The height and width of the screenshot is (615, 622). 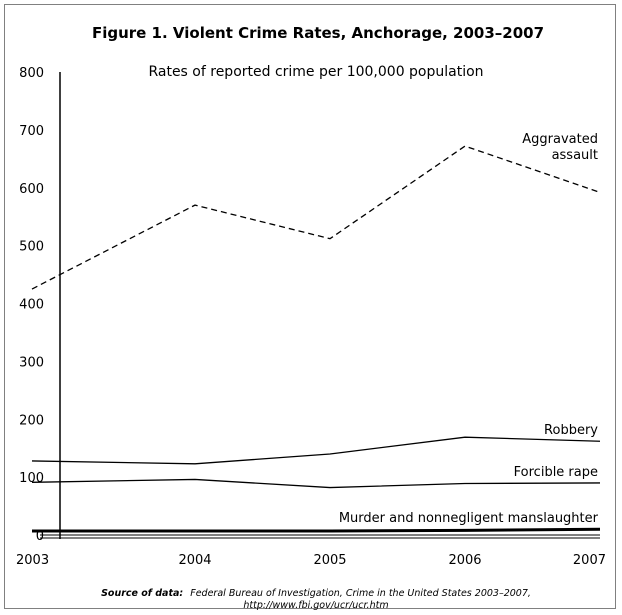 I want to click on y-tick-label: 700, so click(x=31, y=131).